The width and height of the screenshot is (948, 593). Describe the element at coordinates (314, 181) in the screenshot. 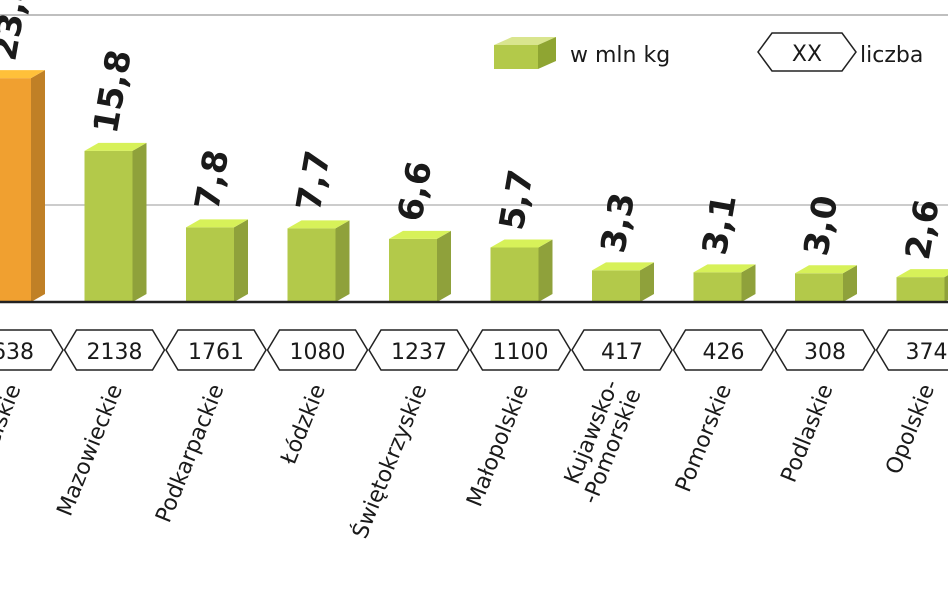

I see `value-label: 7,7` at that location.